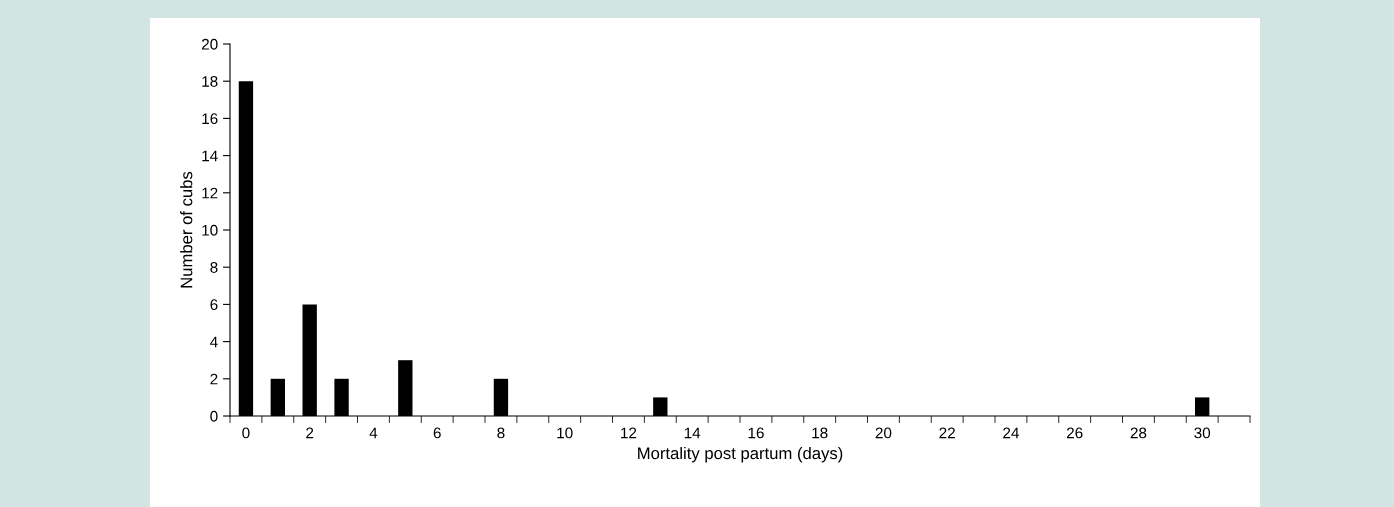 This screenshot has height=507, width=1394. Describe the element at coordinates (214, 342) in the screenshot. I see `y-tick-label: 4` at that location.